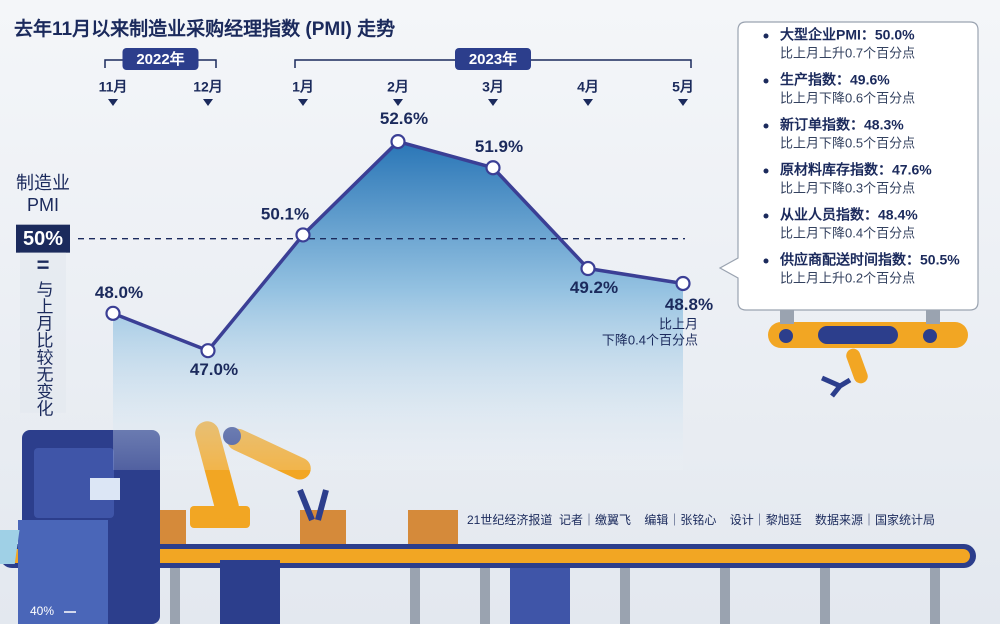 The height and width of the screenshot is (624, 1000). Describe the element at coordinates (43, 205) in the screenshot. I see `reference-title: PMI` at that location.